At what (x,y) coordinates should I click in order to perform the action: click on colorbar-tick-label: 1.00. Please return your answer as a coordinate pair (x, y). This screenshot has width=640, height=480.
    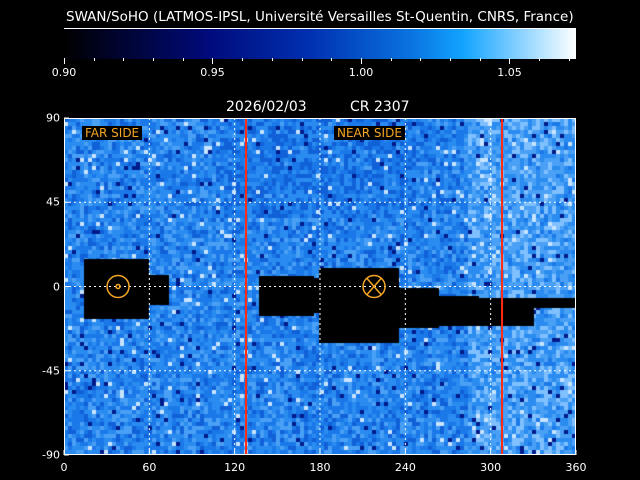
    Looking at the image, I should click on (361, 72).